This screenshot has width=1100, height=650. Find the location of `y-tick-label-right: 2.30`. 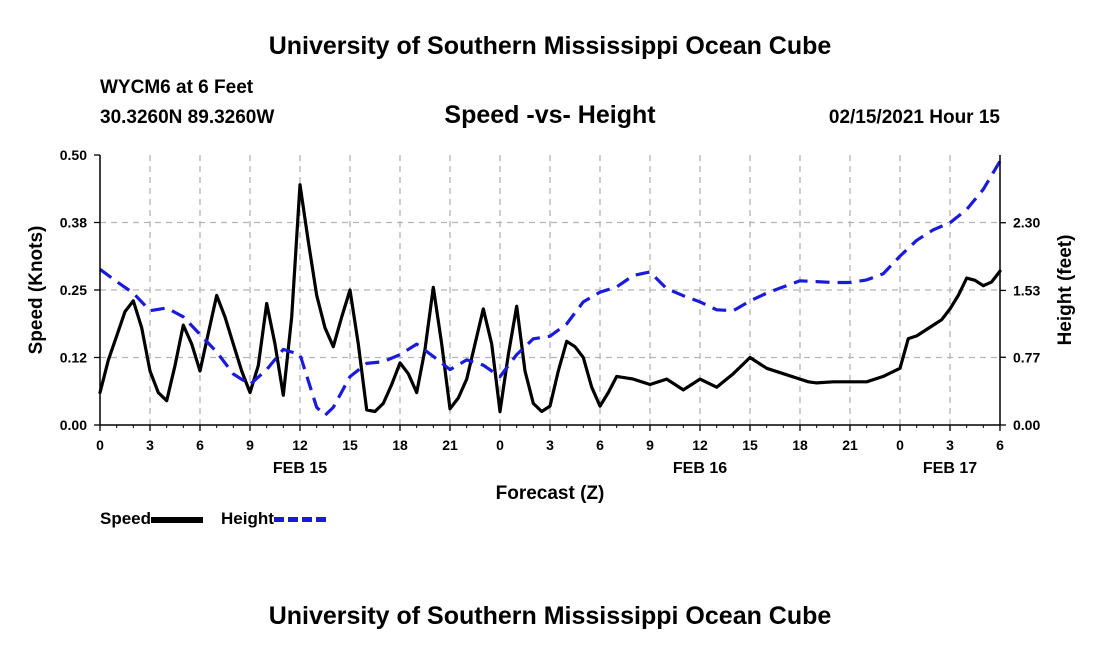

y-tick-label-right: 2.30 is located at coordinates (1026, 223).